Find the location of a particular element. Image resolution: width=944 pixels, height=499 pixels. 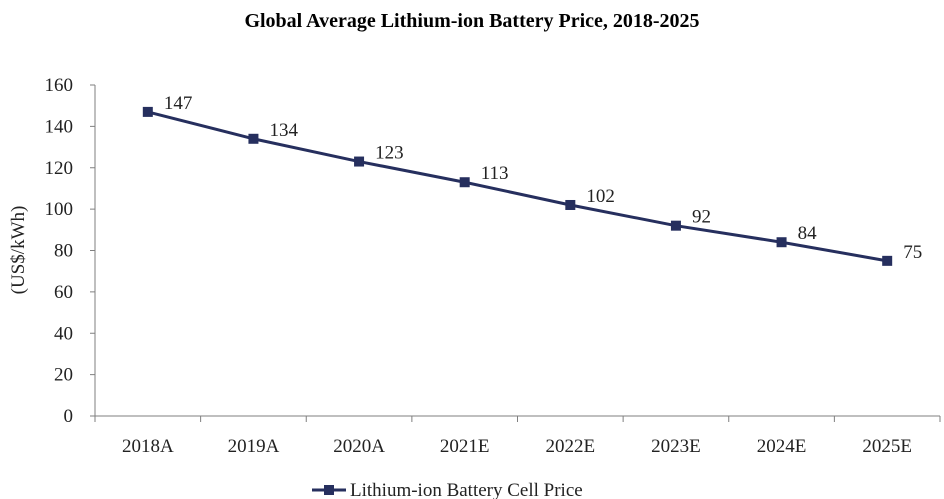

y-axis-ticks: 0 20 40 60 80 100 120 140 160 is located at coordinates (70, 251).